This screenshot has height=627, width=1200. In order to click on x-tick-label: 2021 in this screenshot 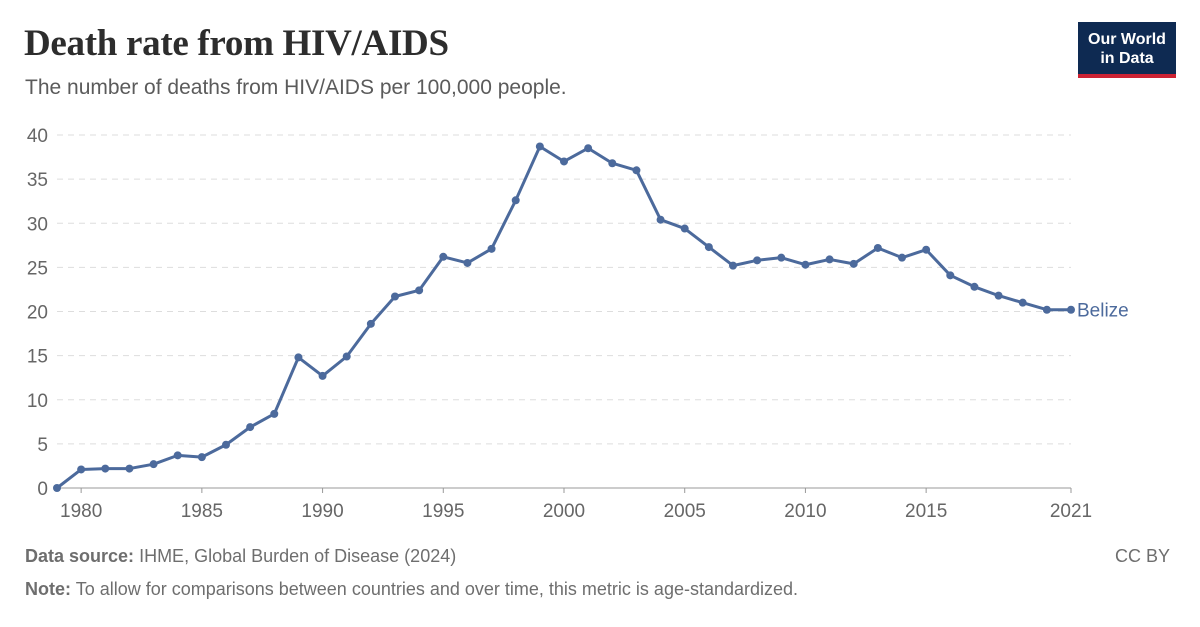, I will do `click(1071, 511)`.